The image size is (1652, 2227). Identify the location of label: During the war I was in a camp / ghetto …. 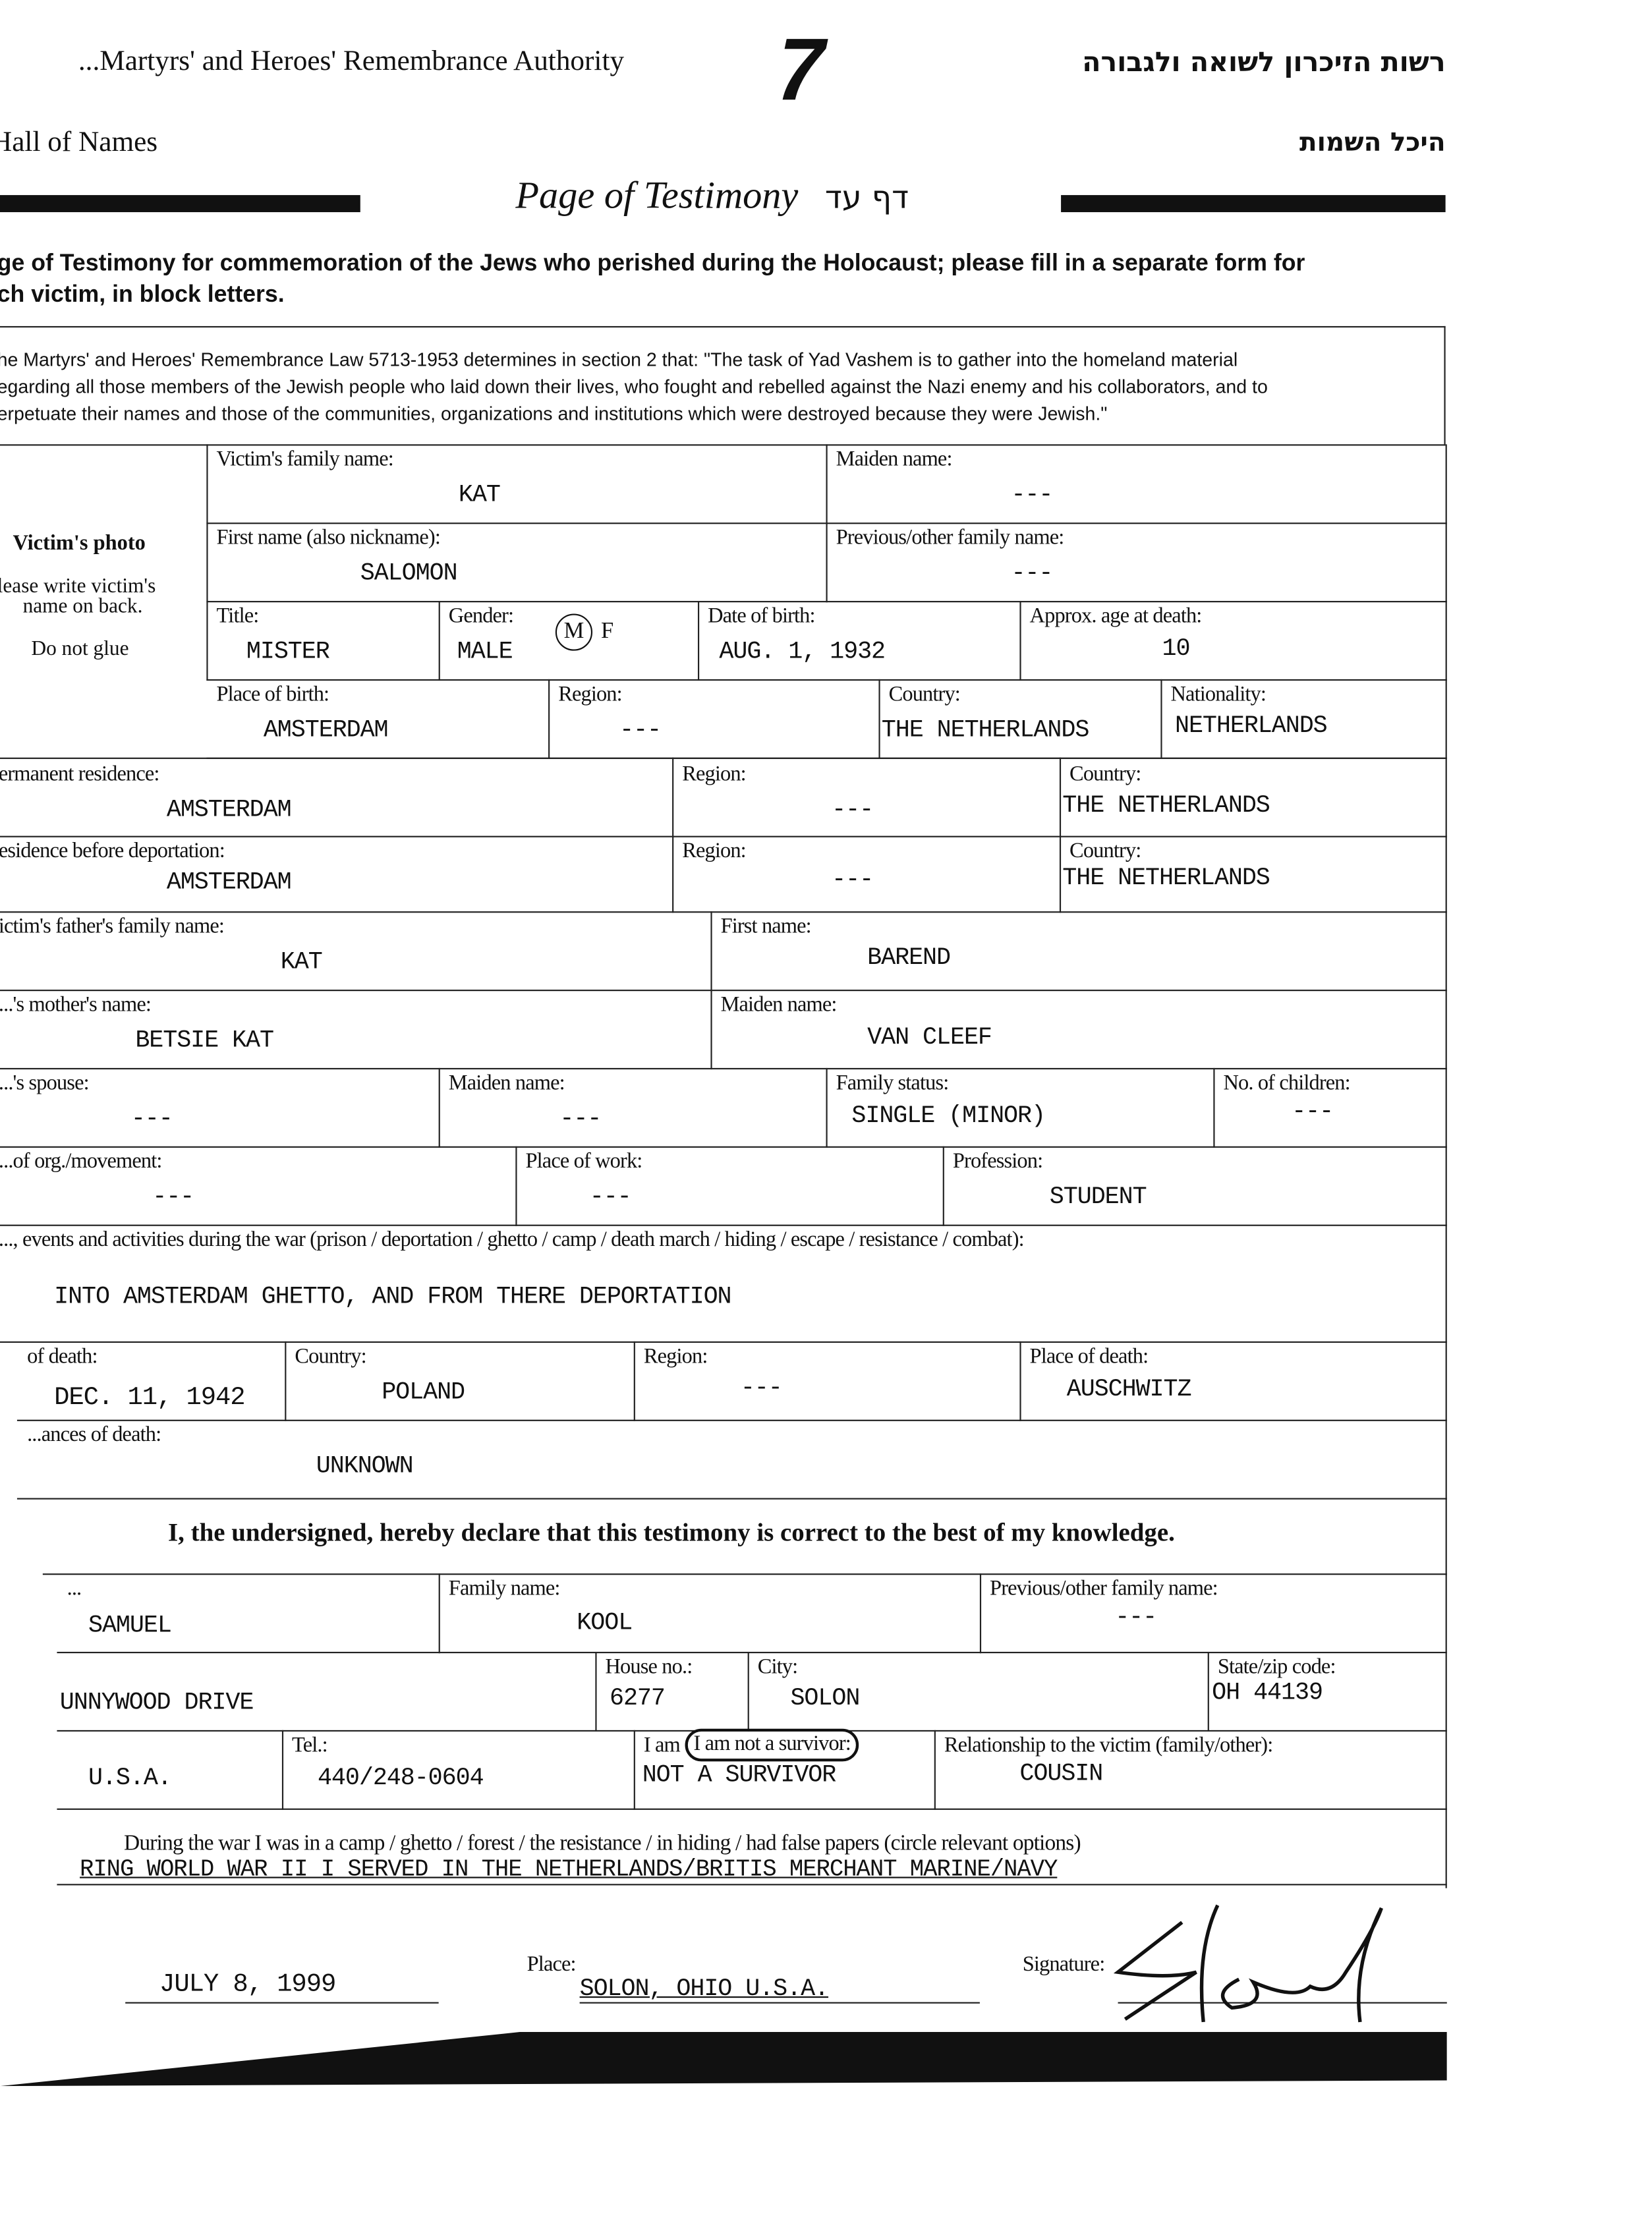
(602, 1843).